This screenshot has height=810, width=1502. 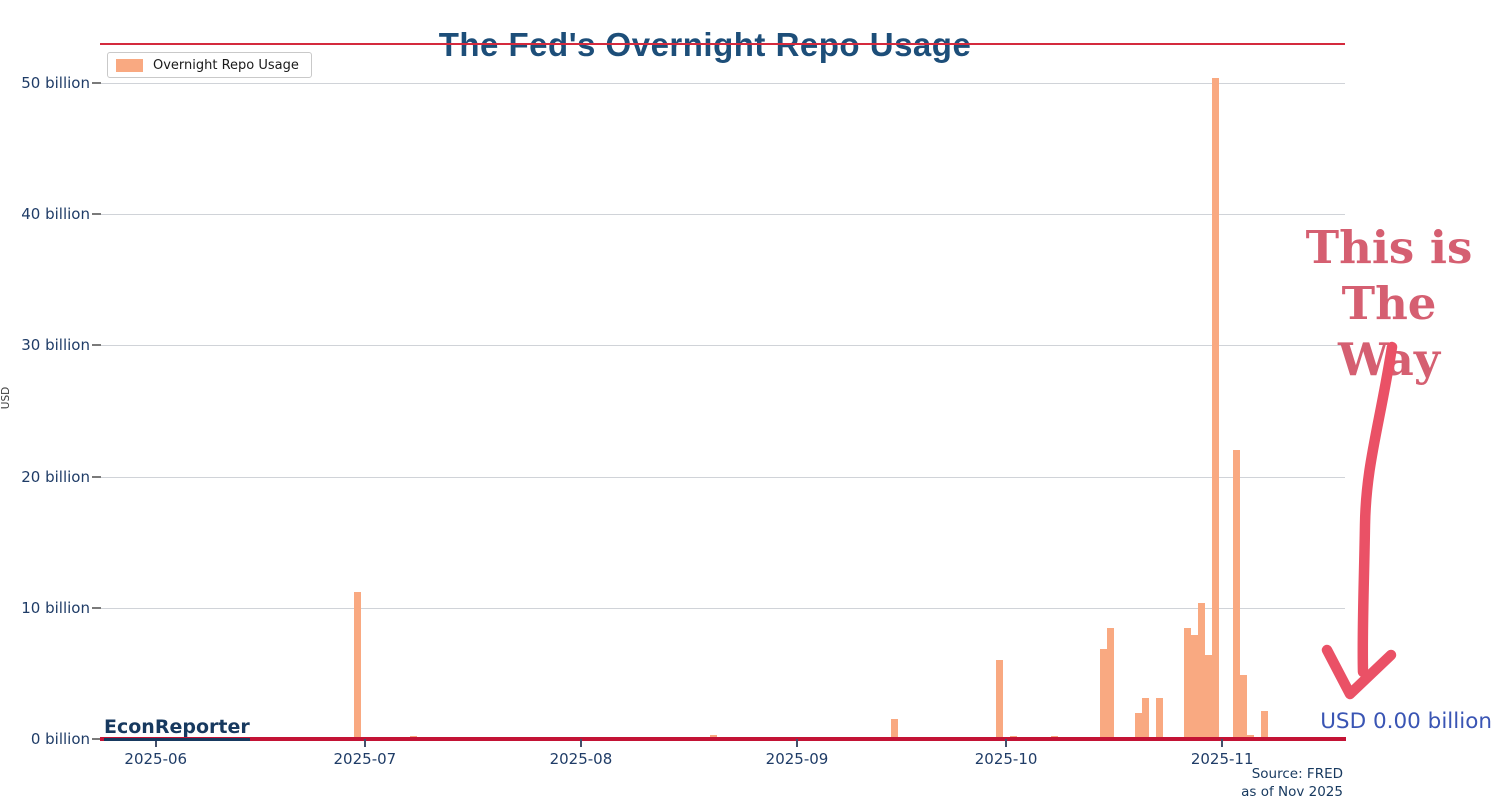 I want to click on annotation-line-1: This is, so click(x=1389, y=247).